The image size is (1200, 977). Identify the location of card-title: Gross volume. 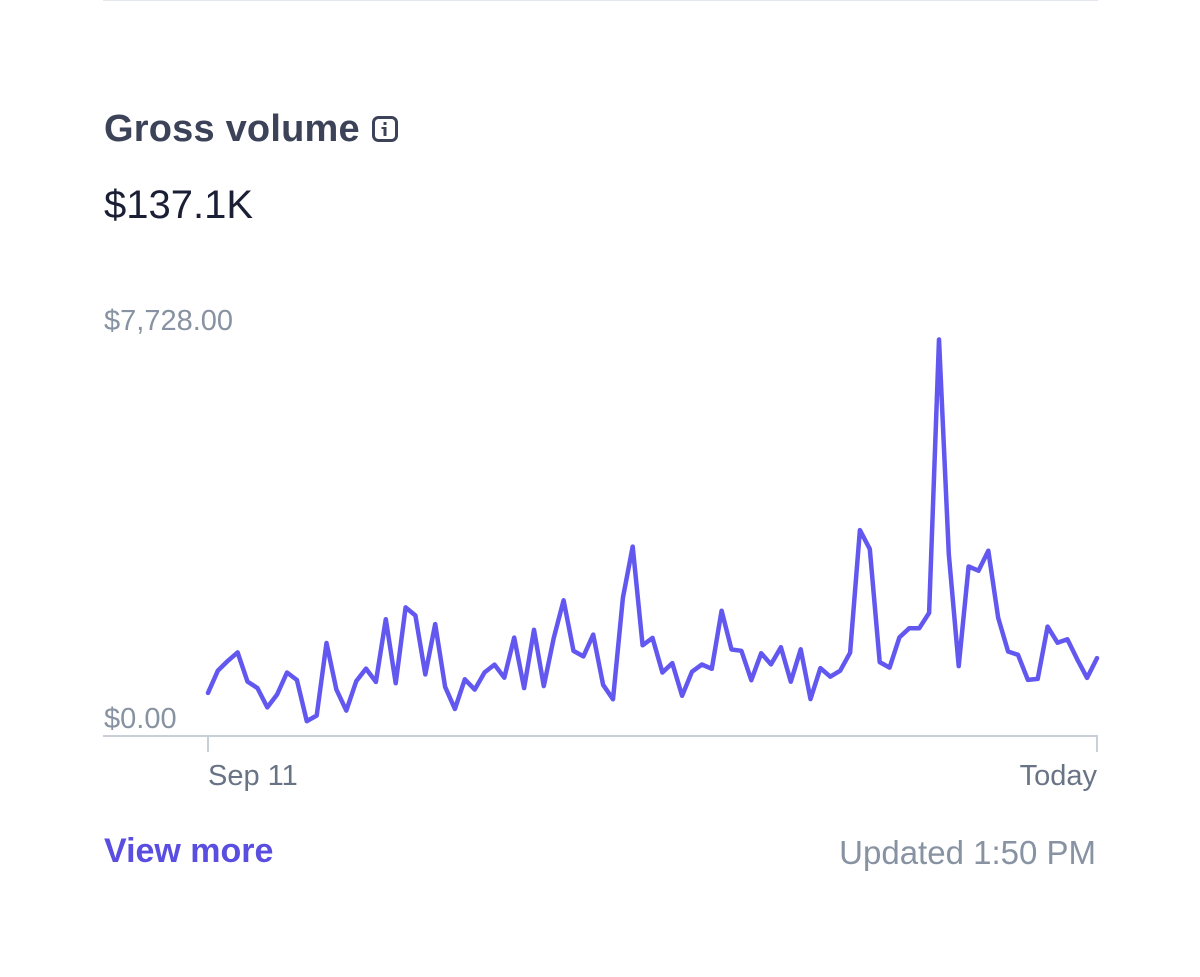
(232, 128).